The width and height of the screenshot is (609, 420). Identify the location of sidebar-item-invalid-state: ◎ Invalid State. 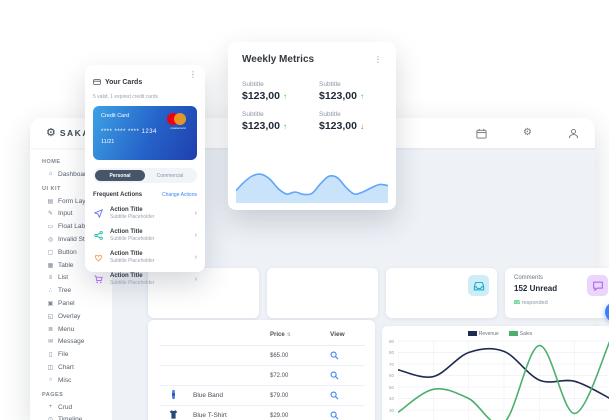
(77, 239).